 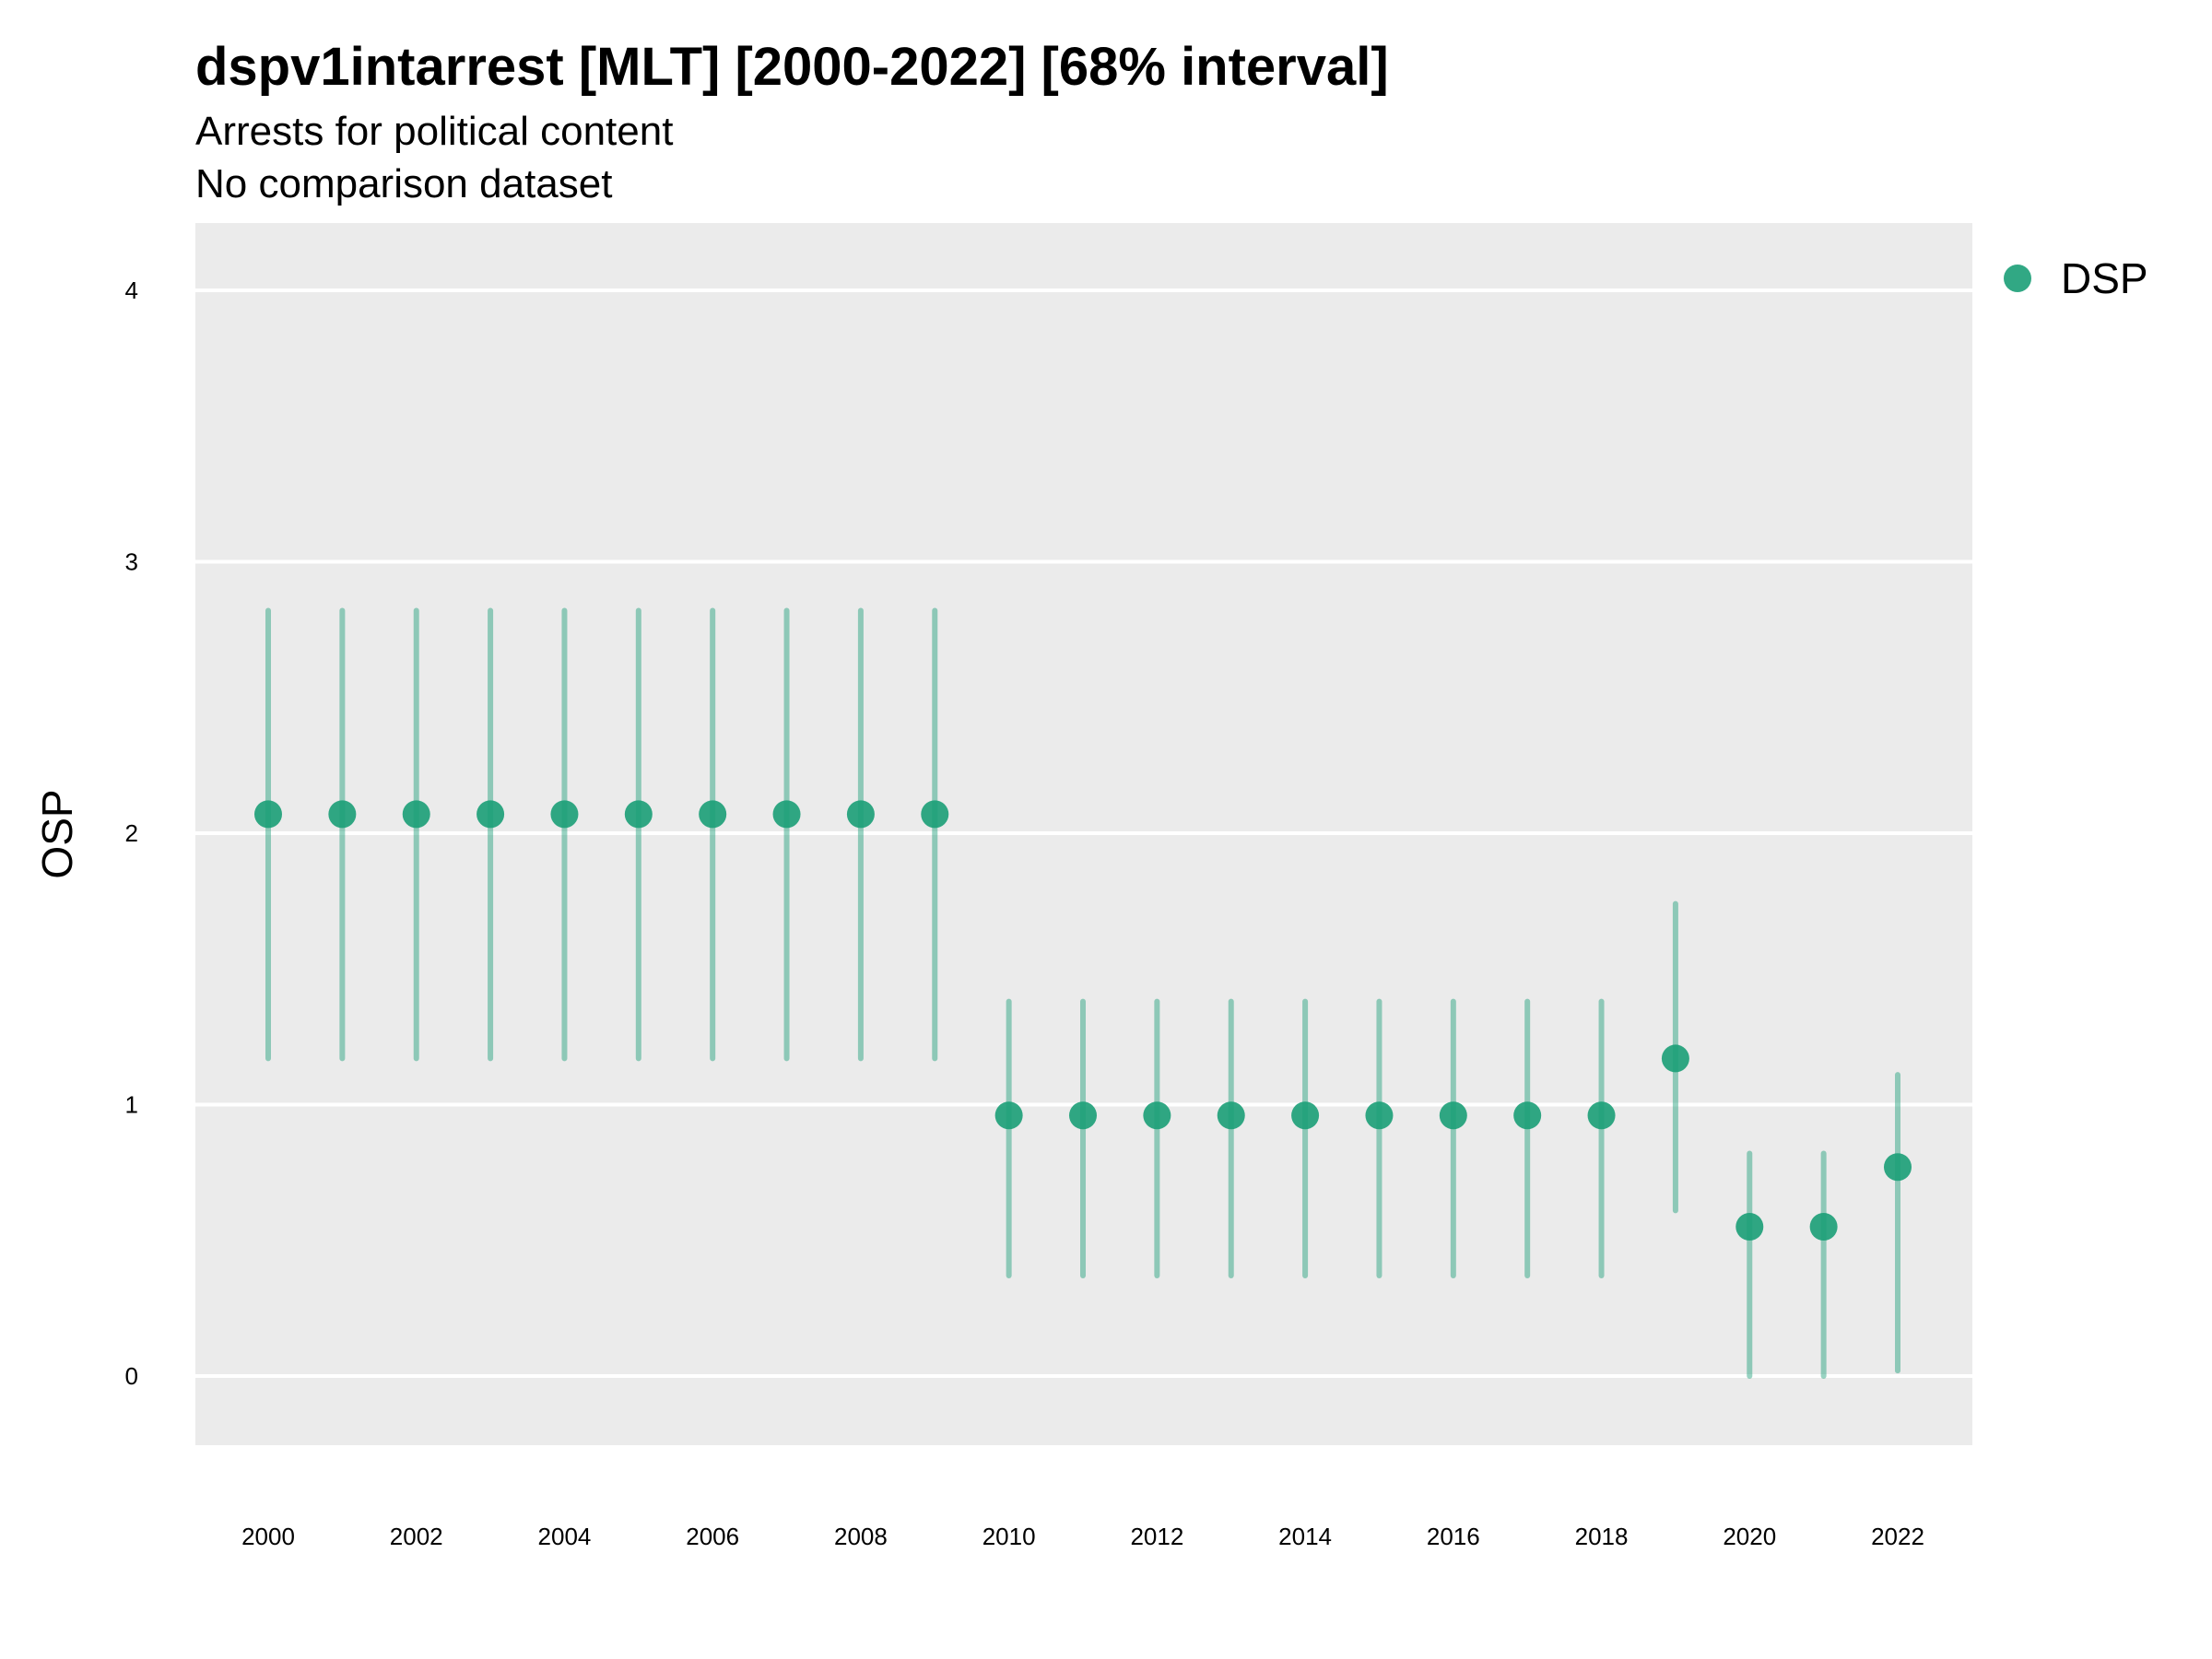 I want to click on data-point-2009, so click(x=935, y=814).